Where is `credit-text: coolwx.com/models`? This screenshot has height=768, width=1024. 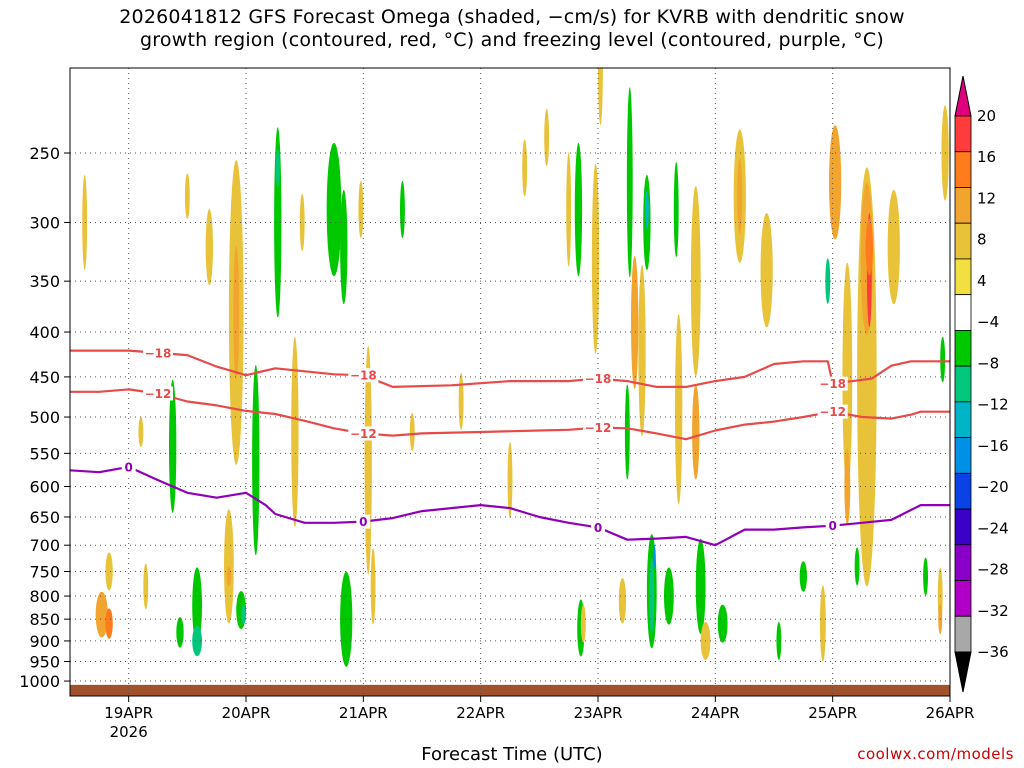
credit-text: coolwx.com/models is located at coordinates (935, 754).